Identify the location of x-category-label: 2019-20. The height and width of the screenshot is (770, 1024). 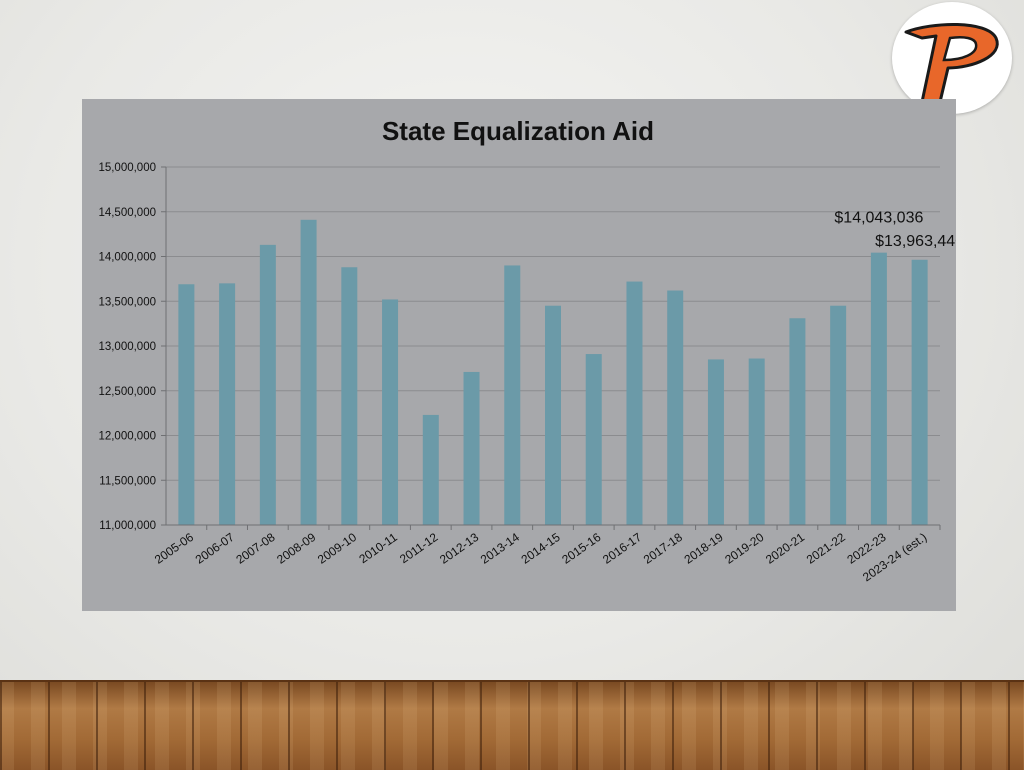
(744, 548).